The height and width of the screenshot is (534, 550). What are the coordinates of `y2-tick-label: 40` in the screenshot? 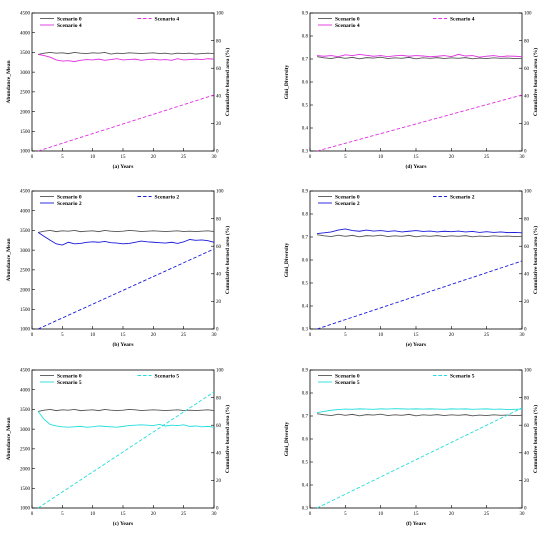 It's located at (527, 454).